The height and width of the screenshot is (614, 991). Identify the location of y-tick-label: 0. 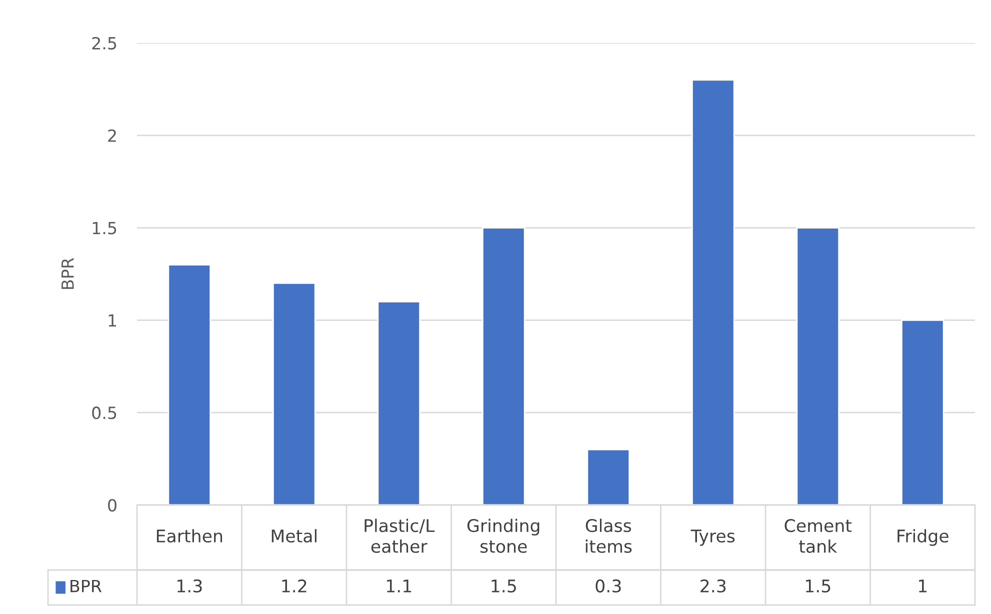
(112, 505).